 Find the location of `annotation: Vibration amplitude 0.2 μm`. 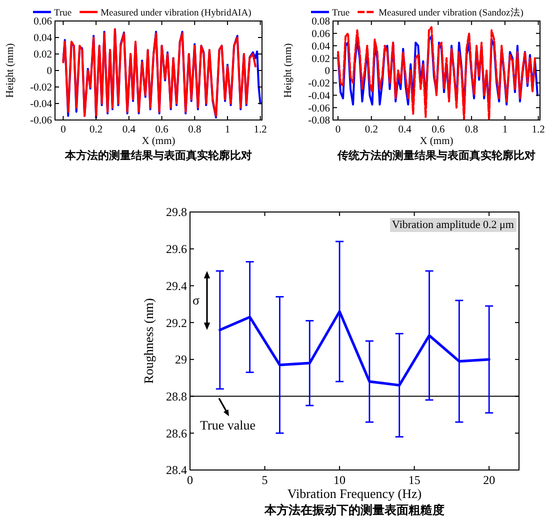

annotation: Vibration amplitude 0.2 μm is located at coordinates (453, 225).